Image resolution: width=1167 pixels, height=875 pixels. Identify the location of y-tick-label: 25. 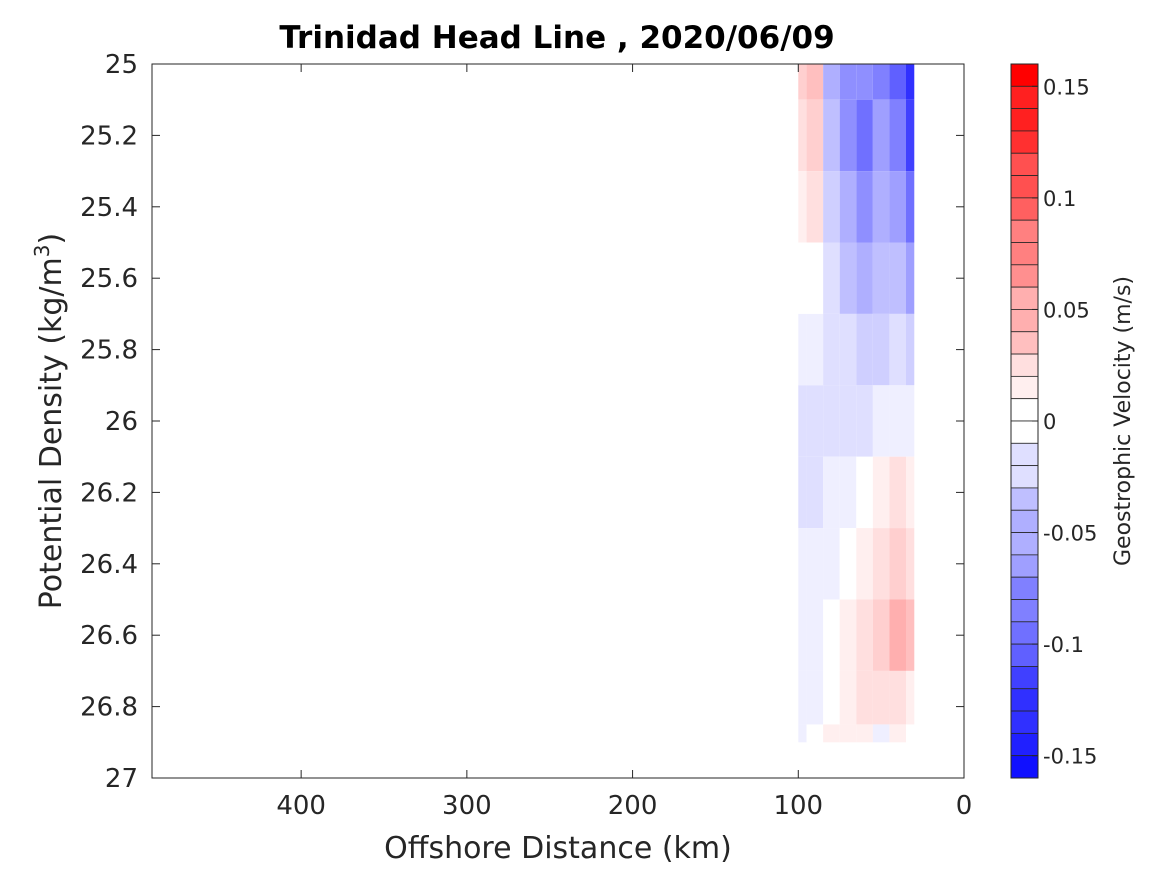
(121, 65).